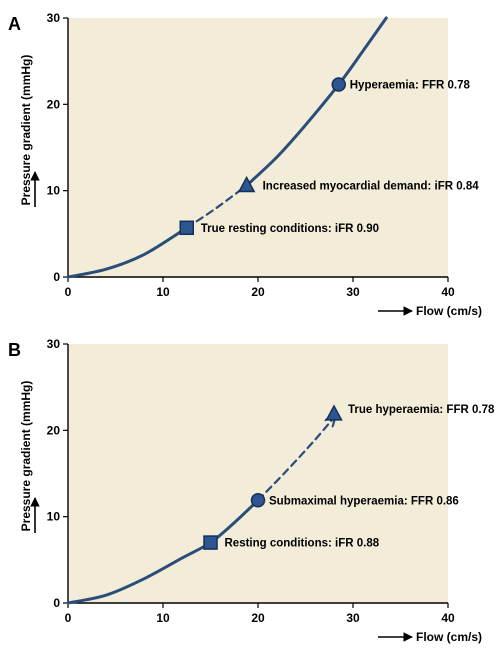 The height and width of the screenshot is (655, 502). What do you see at coordinates (295, 459) in the screenshot?
I see `curve-dashed-segment` at bounding box center [295, 459].